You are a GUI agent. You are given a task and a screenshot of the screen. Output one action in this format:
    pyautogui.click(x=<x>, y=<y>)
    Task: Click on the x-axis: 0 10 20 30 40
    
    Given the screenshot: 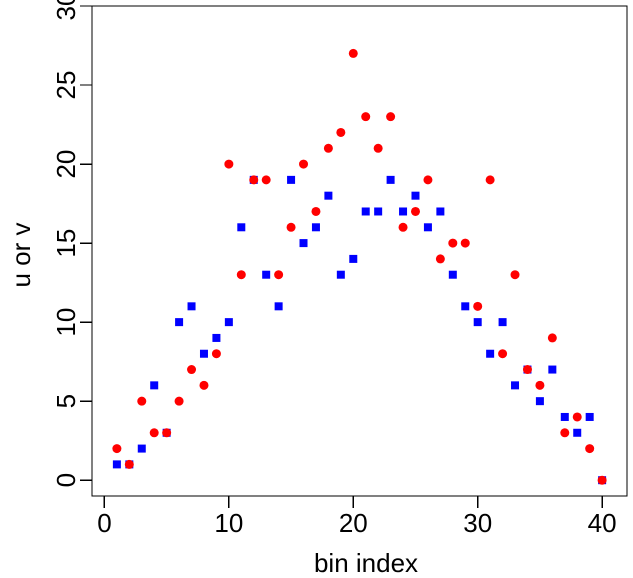 What is the action you would take?
    pyautogui.click(x=357, y=517)
    